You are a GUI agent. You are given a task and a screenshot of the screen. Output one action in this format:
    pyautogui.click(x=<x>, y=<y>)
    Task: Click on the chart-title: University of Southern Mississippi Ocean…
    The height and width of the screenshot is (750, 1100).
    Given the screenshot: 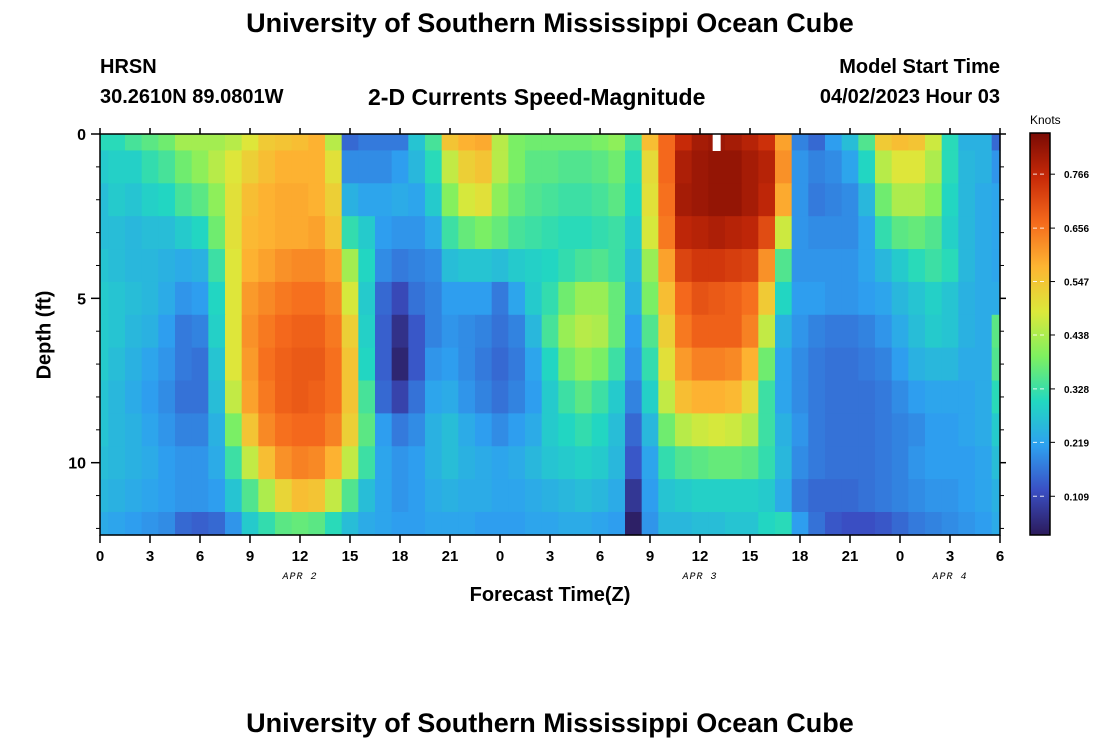 What is the action you would take?
    pyautogui.click(x=550, y=23)
    